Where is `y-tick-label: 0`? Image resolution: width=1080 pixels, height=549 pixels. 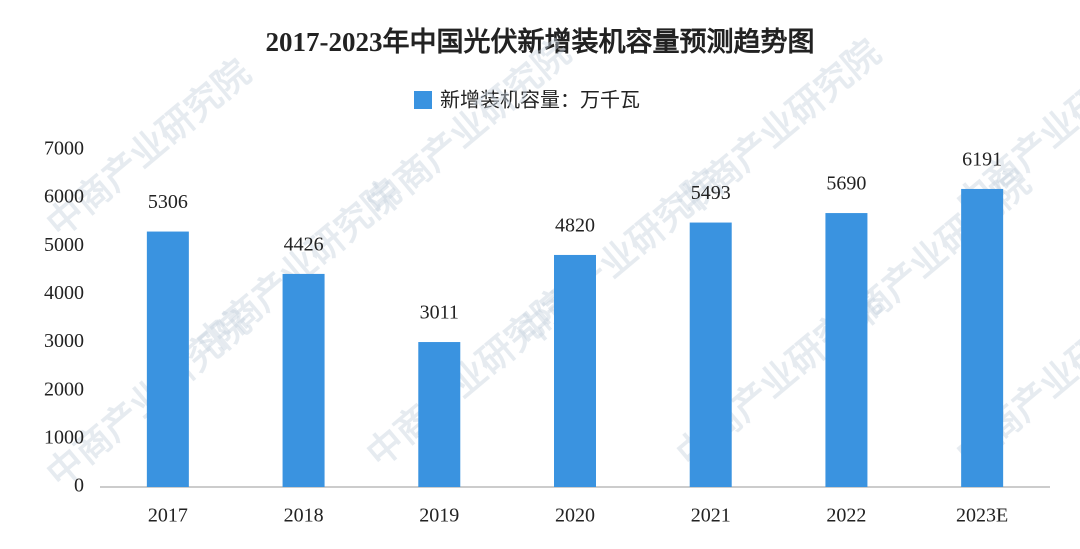 y-tick-label: 0 is located at coordinates (79, 486).